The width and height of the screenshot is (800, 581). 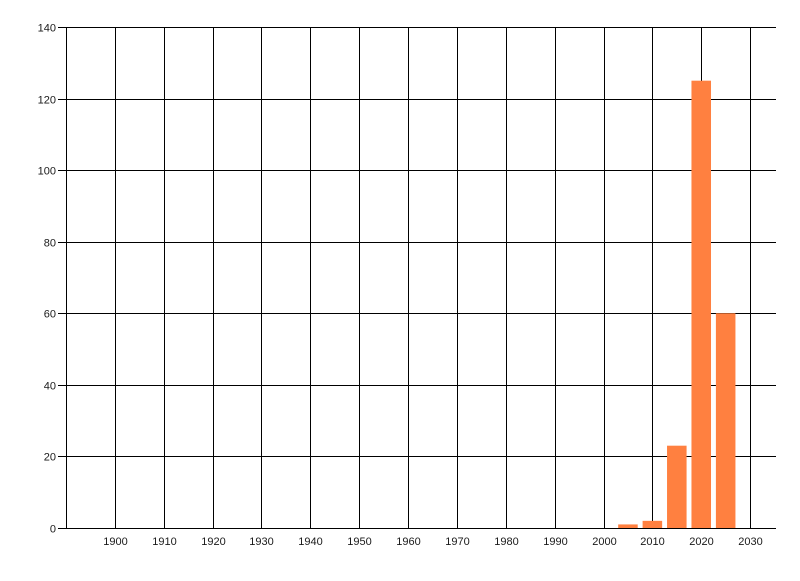 I want to click on x-tick-label: 1940, so click(x=310, y=542).